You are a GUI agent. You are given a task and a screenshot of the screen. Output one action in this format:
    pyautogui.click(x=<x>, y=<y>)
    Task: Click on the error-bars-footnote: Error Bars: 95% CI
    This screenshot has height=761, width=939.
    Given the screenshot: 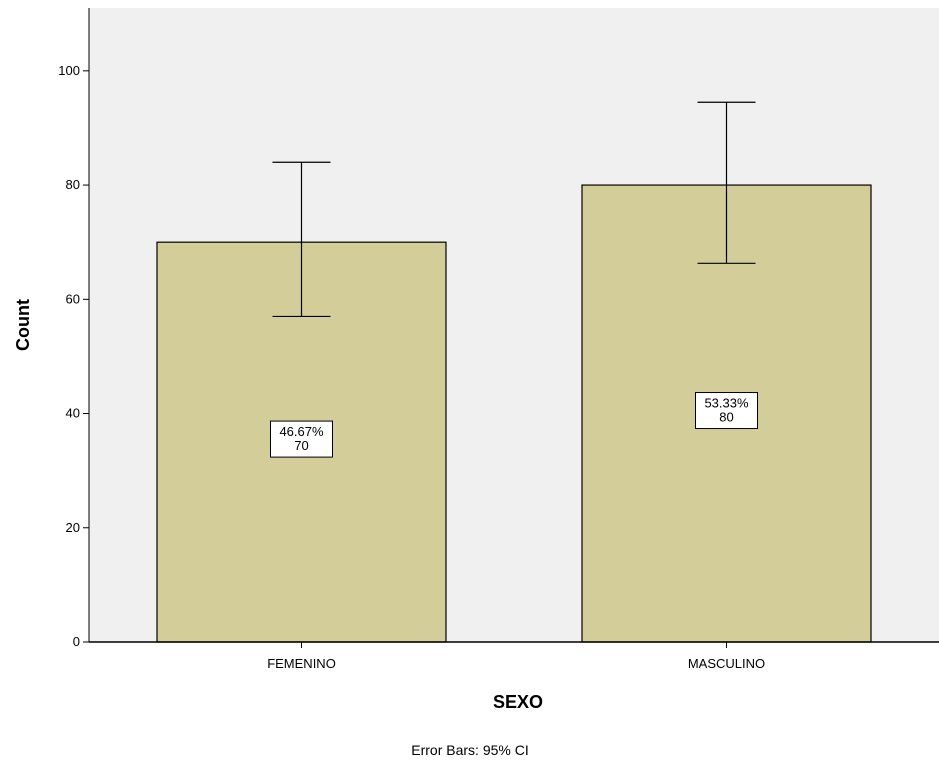 What is the action you would take?
    pyautogui.click(x=469, y=750)
    